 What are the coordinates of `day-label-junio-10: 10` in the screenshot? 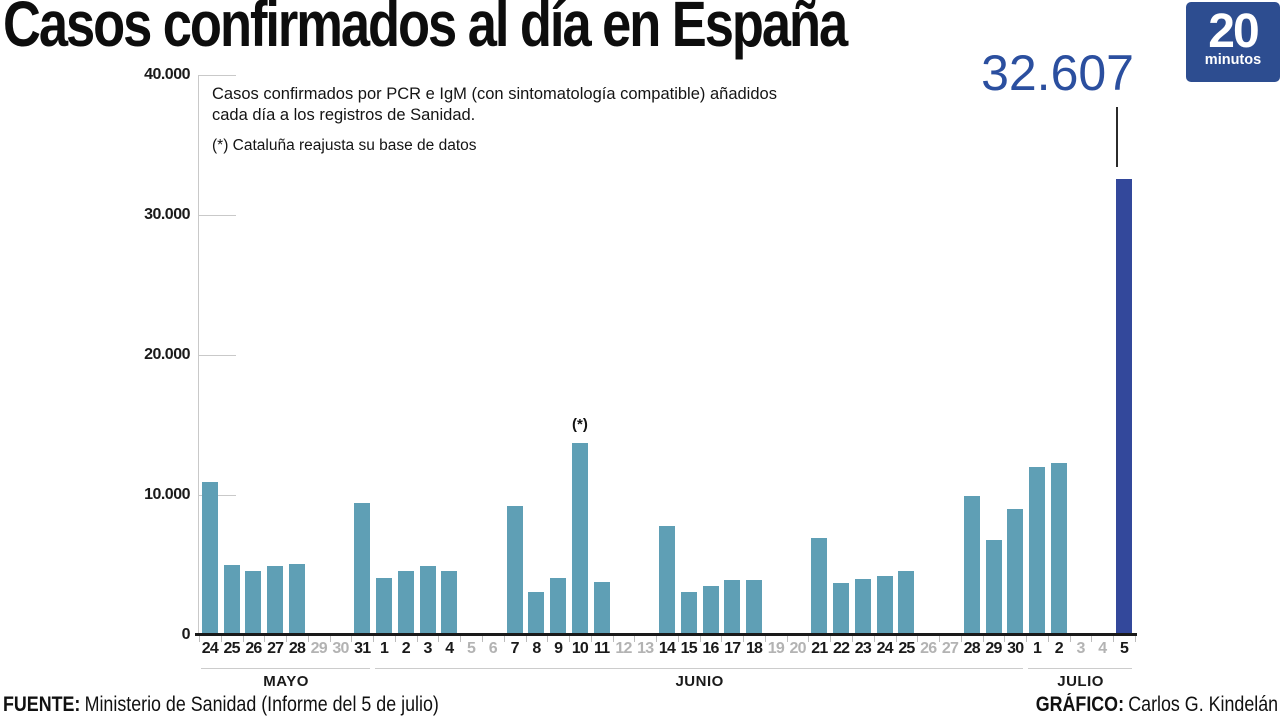 It's located at (580, 648).